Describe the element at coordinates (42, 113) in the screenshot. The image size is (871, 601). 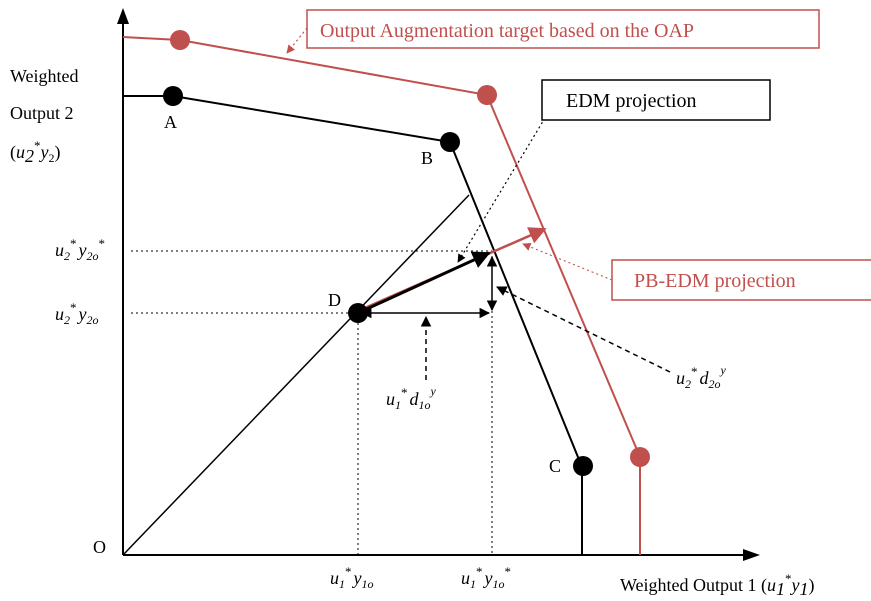
I see `y-axis-title-line2: Output 2` at that location.